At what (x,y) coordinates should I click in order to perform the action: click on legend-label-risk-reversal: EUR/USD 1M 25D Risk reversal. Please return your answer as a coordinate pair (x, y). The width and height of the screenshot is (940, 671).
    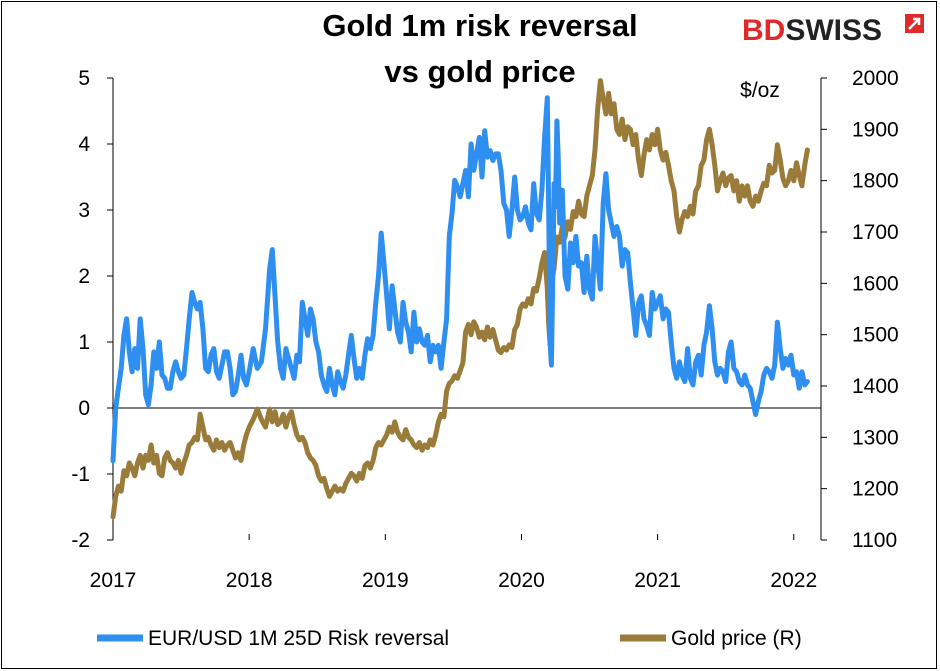
    Looking at the image, I should click on (298, 638).